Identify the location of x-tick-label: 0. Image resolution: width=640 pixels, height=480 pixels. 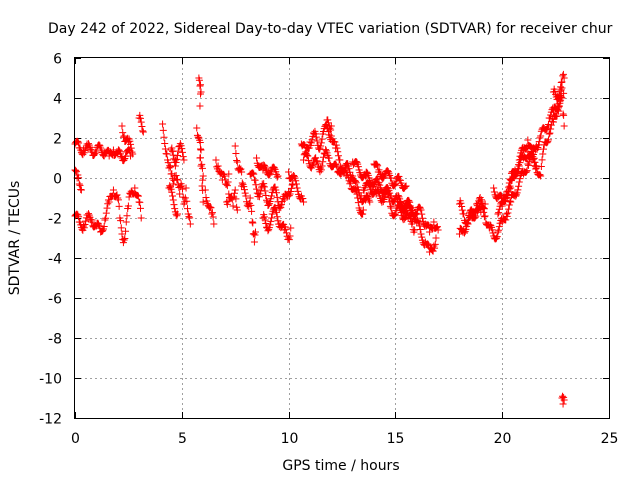
(75, 439).